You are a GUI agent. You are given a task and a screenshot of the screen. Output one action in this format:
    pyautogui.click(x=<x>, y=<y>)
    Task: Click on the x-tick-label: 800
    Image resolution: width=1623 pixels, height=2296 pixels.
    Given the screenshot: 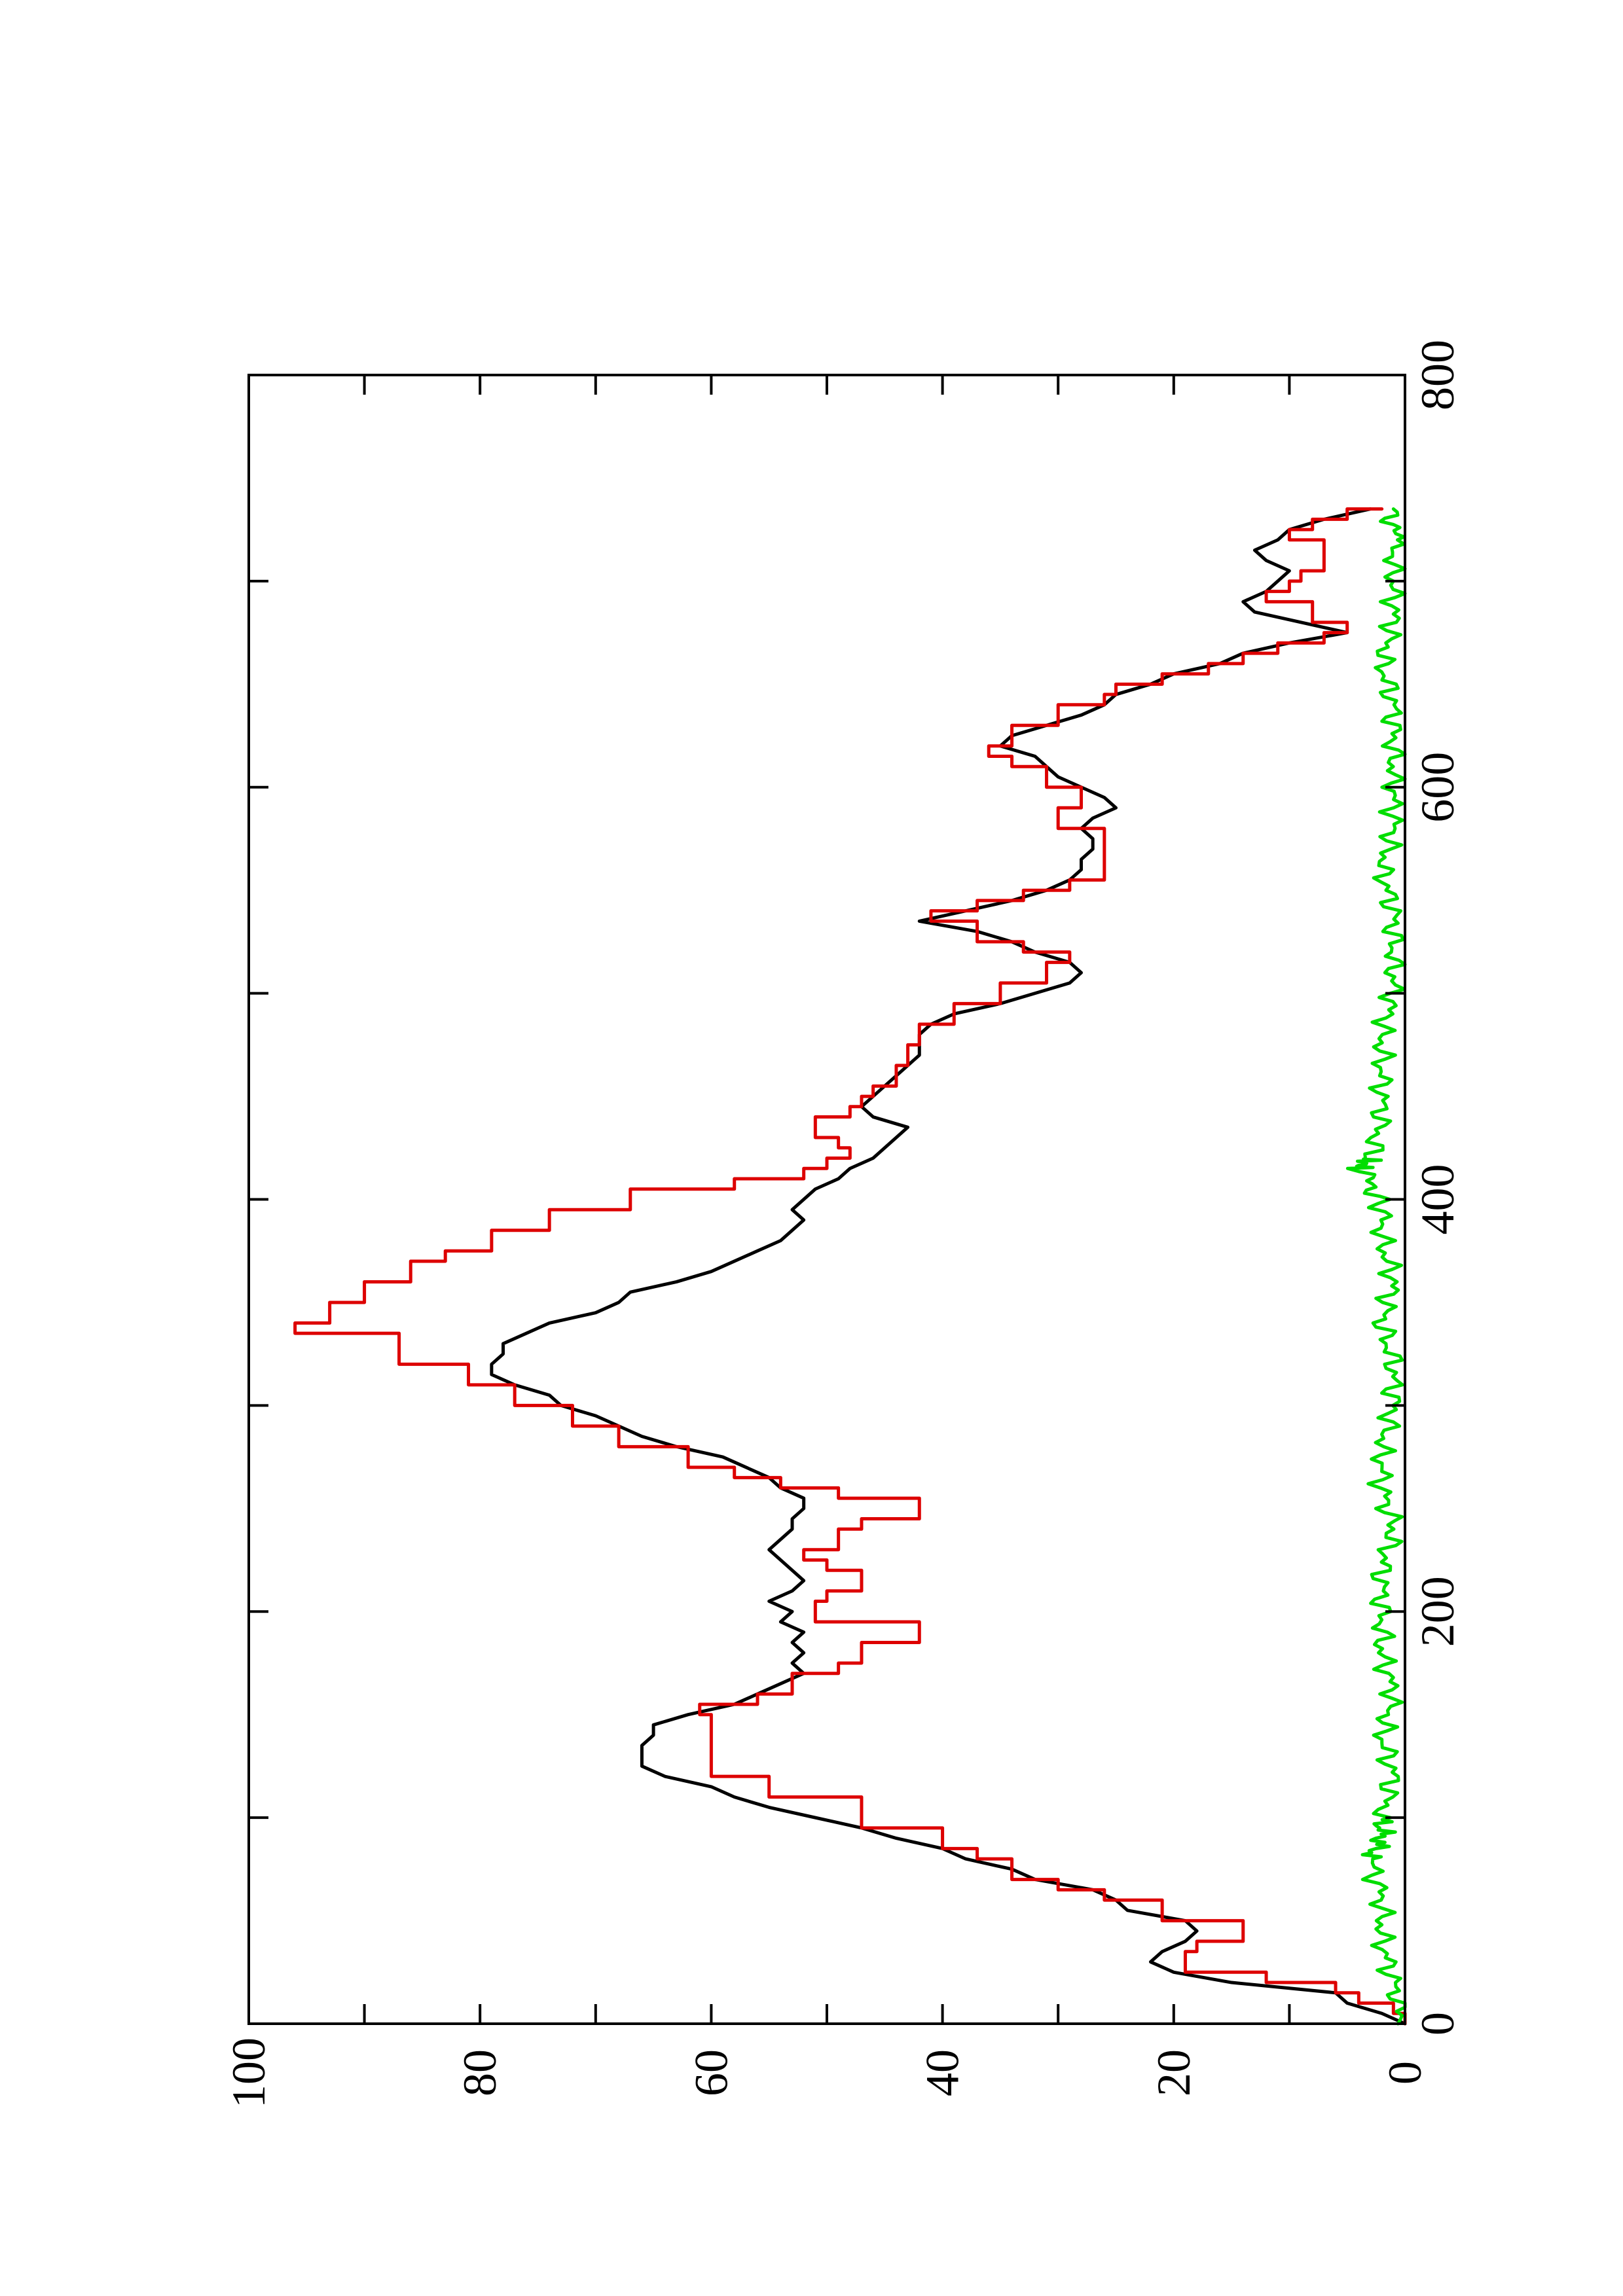 What is the action you would take?
    pyautogui.click(x=1438, y=375)
    